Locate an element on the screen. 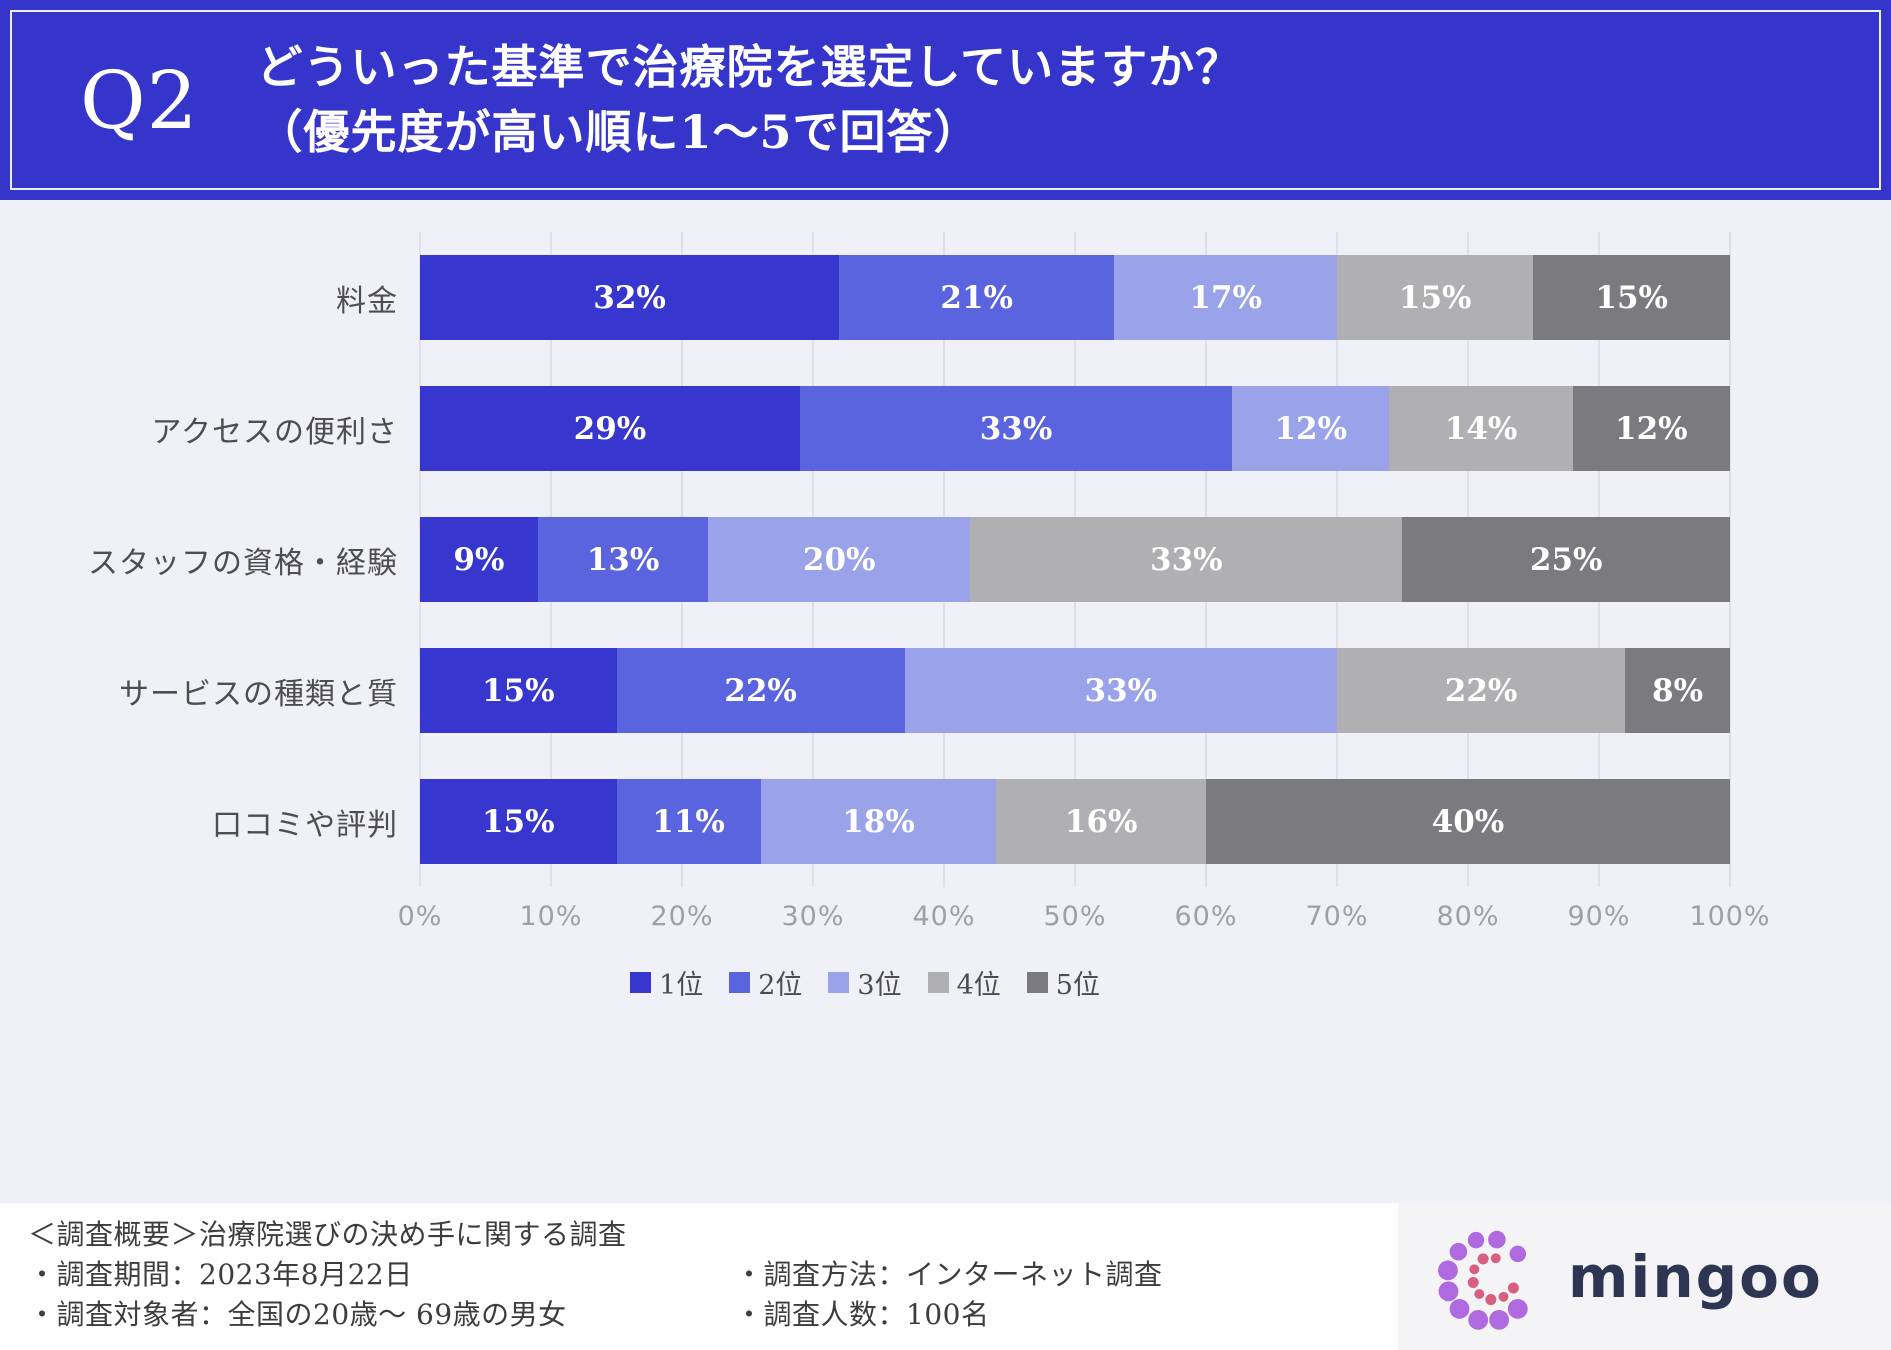 The image size is (1891, 1350). bar-segment: 14% is located at coordinates (1481, 428).